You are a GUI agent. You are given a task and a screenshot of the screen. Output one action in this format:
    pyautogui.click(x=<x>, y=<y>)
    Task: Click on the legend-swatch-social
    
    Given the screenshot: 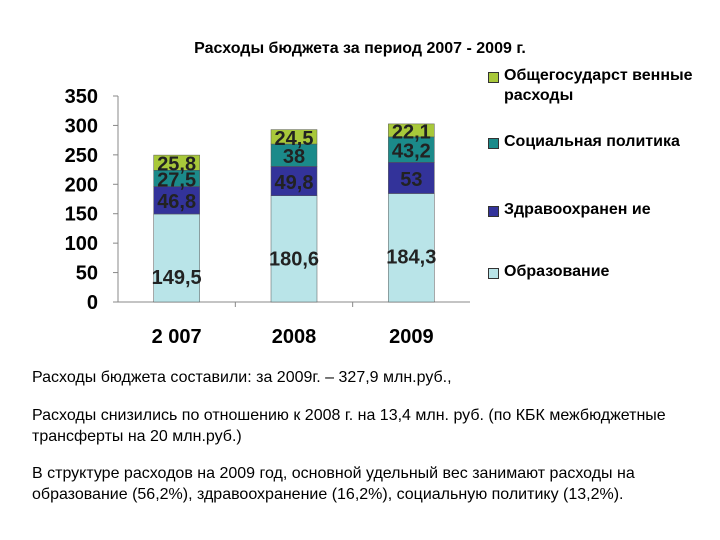 What is the action you would take?
    pyautogui.click(x=493, y=143)
    